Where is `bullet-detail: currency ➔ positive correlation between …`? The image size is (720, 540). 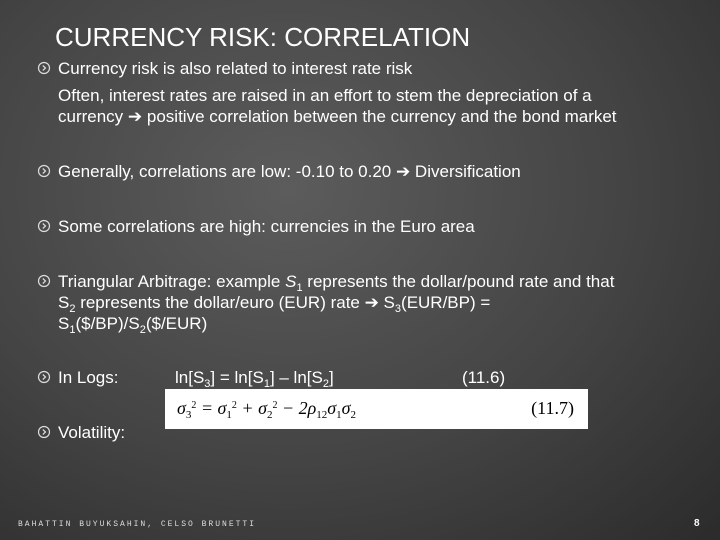
bullet-detail: currency ➔ positive correlation between … is located at coordinates (337, 116).